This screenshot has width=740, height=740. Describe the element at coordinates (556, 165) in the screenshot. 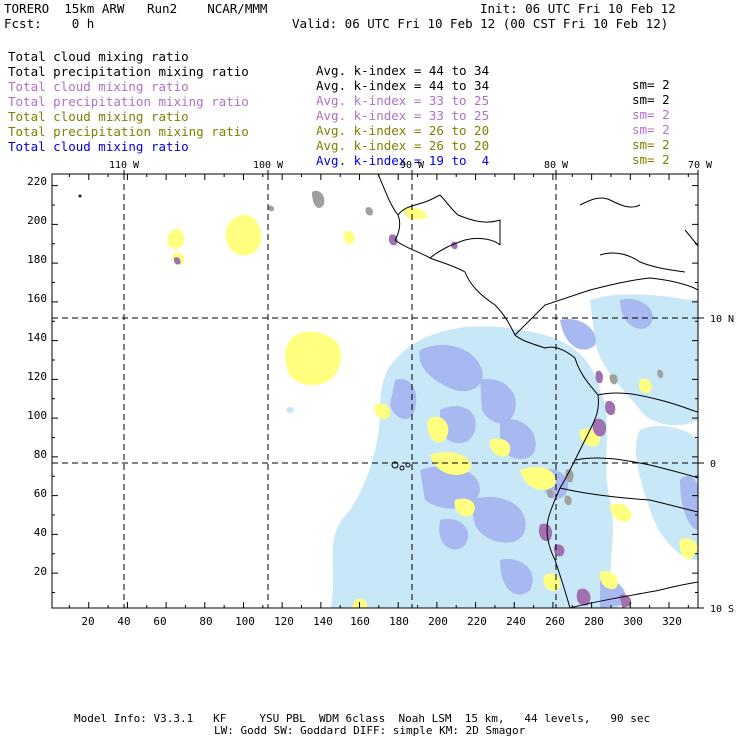

I see `lon-label: 80 W` at that location.